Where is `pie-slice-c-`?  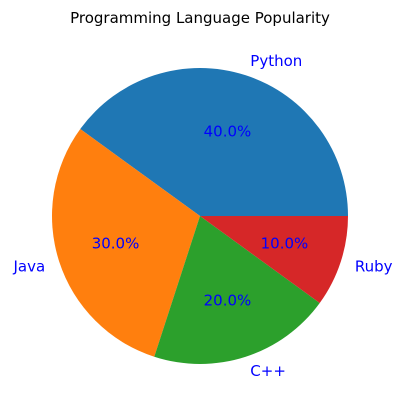 pie-slice-c- is located at coordinates (237, 290).